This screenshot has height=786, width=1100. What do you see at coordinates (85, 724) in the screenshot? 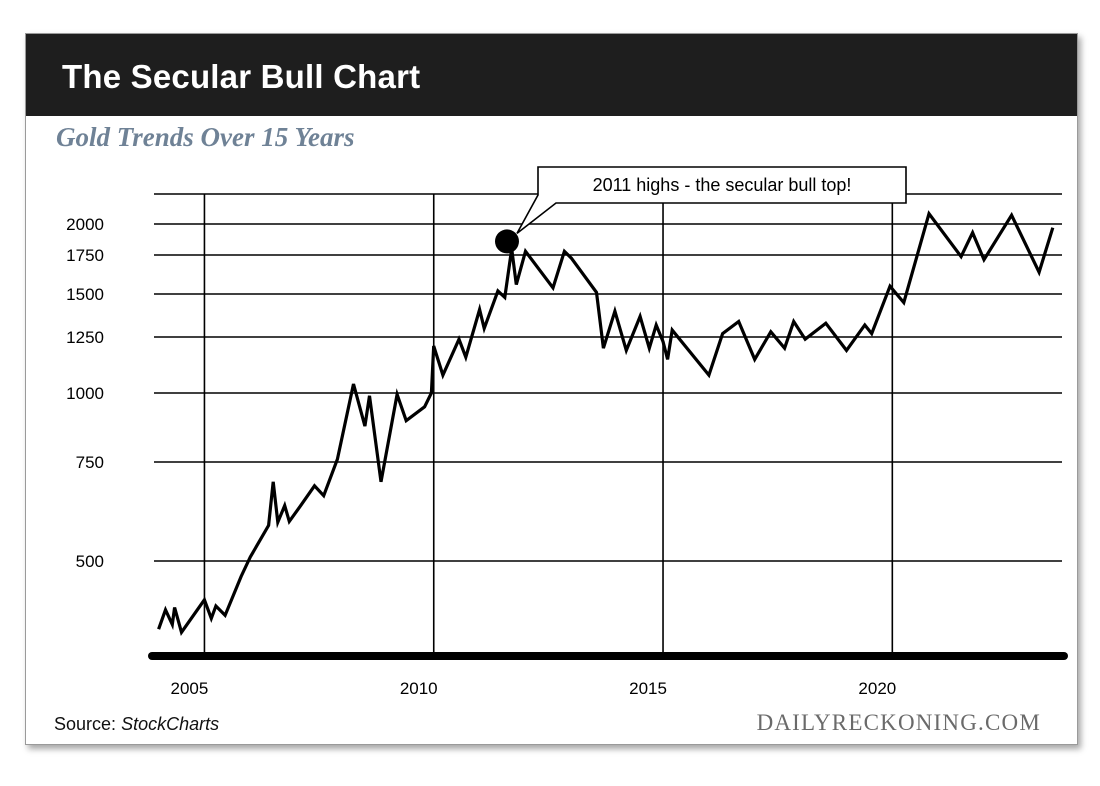
I see `source-label: Source:` at bounding box center [85, 724].